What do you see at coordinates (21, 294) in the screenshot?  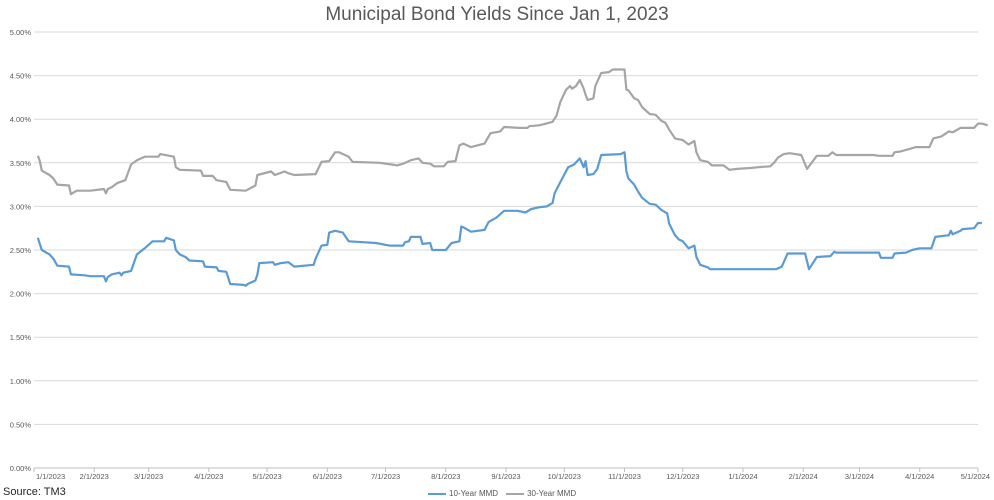 I see `y-tick-label: 2.00%` at bounding box center [21, 294].